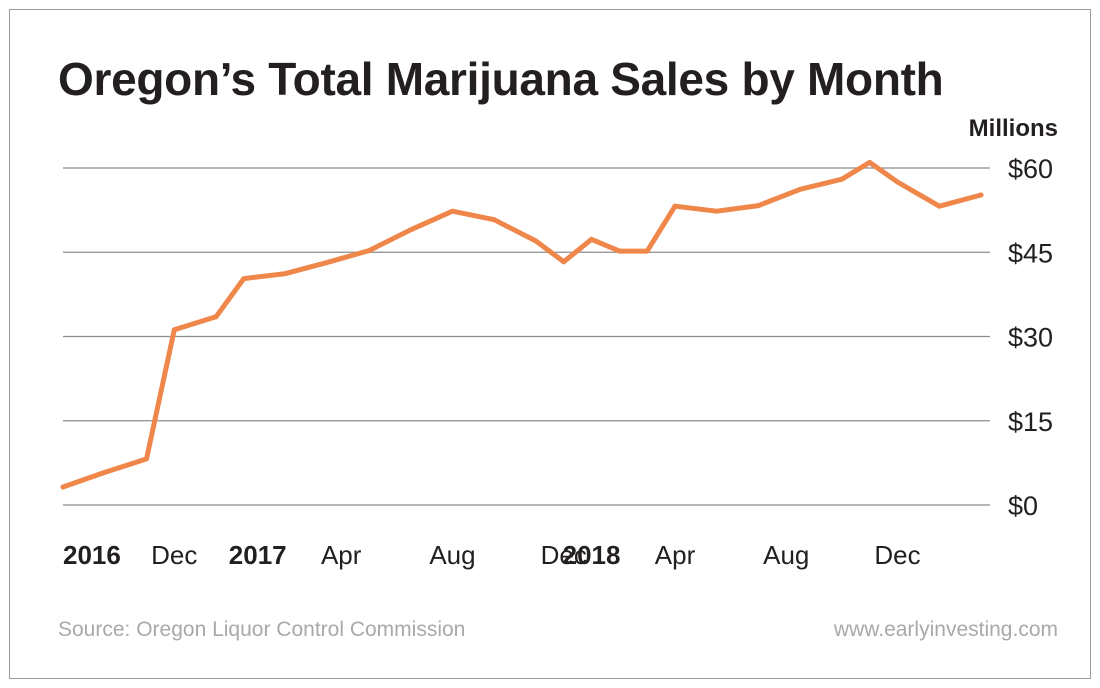 This screenshot has height=688, width=1100. I want to click on x-tick-label: 2018, so click(592, 555).